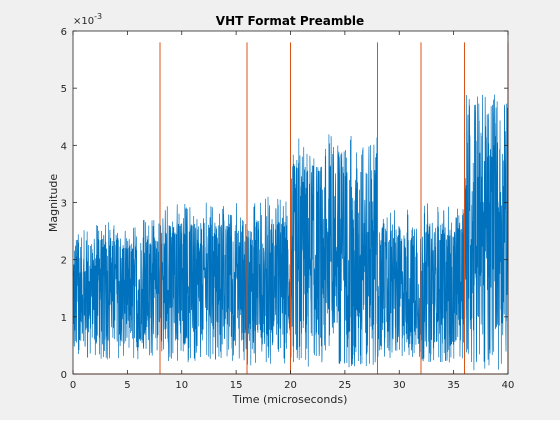 The image size is (560, 424). Describe the element at coordinates (64, 146) in the screenshot. I see `y-tick-label: 4` at that location.